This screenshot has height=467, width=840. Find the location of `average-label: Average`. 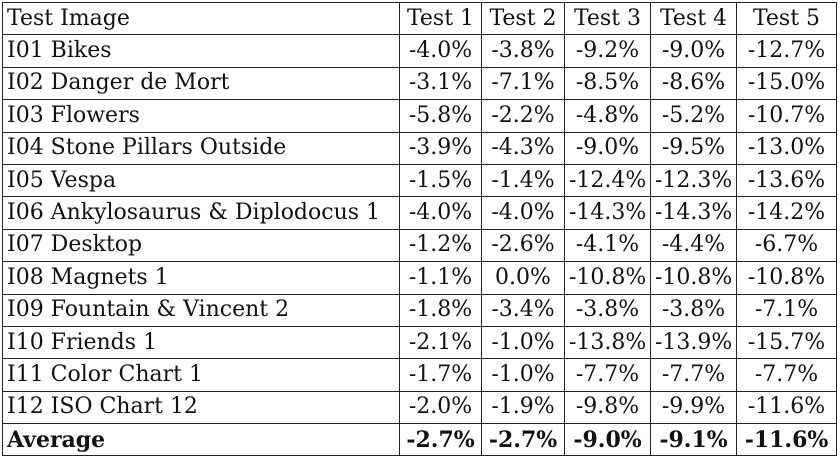

average-label: Average is located at coordinates (201, 440).